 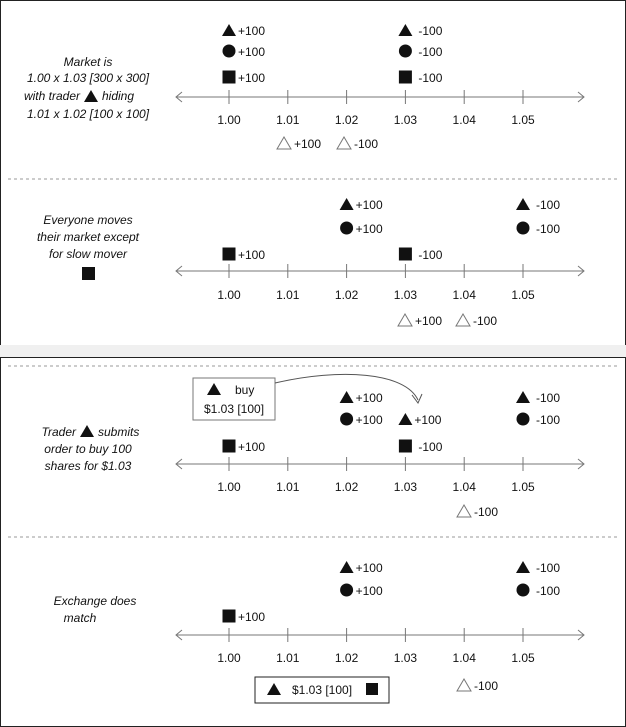 I want to click on svg-text: Trader, so click(x=59, y=432).